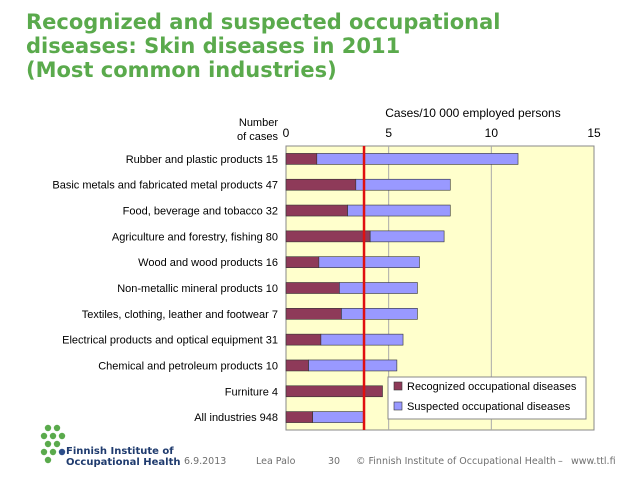  I want to click on title-line-3: (Most common industries), so click(181, 70).